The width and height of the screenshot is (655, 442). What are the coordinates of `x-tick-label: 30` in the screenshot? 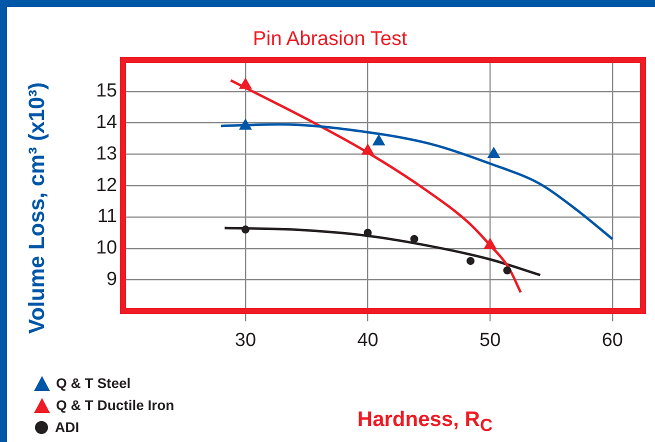 It's located at (245, 340).